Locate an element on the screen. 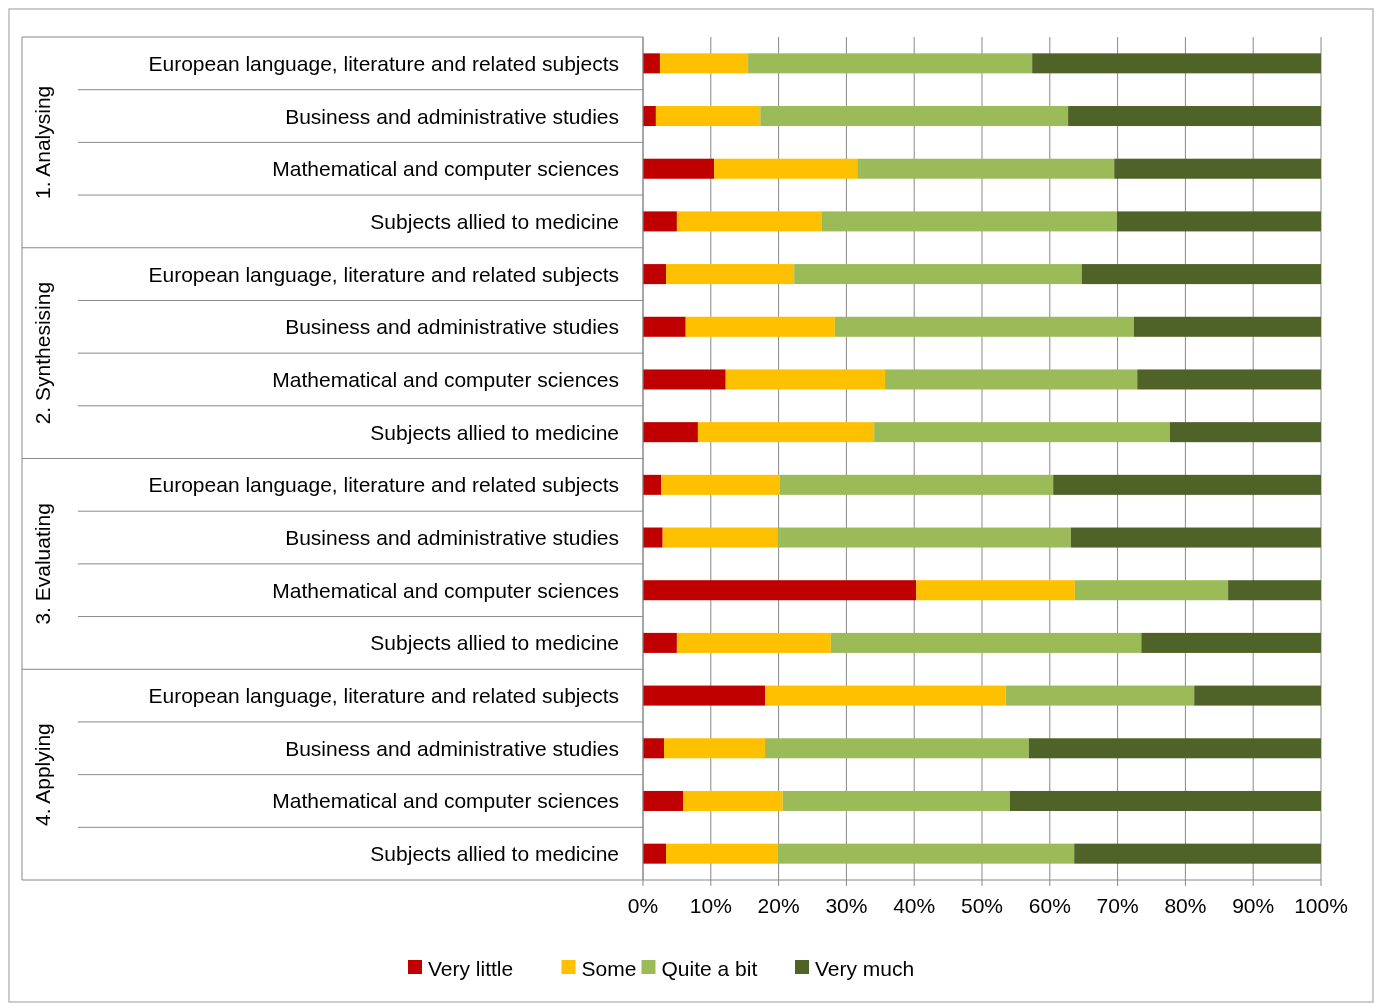 This screenshot has width=1382, height=1003. x-tick-label: 80% is located at coordinates (1185, 905).